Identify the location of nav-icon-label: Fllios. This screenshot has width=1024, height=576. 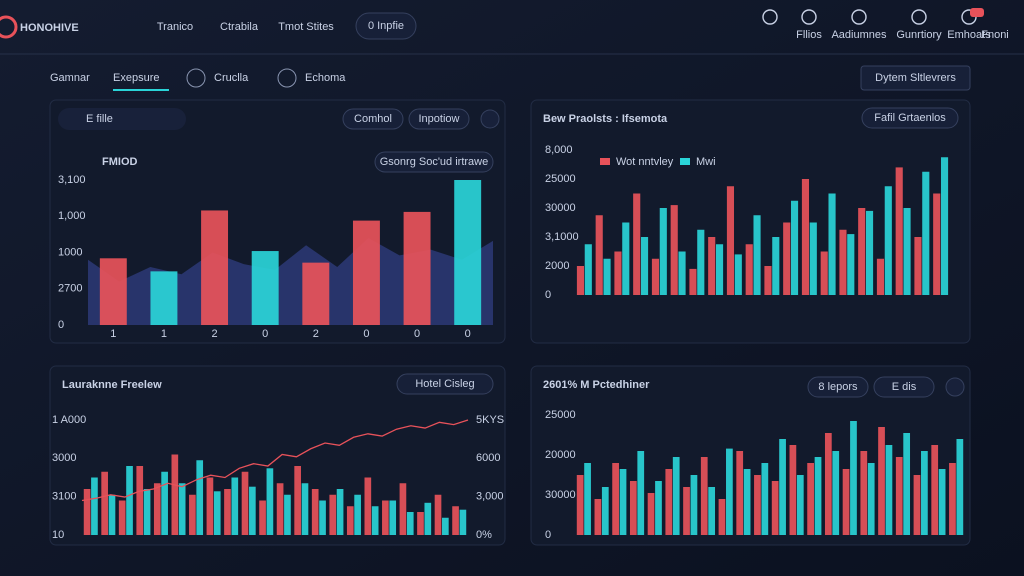
(809, 35).